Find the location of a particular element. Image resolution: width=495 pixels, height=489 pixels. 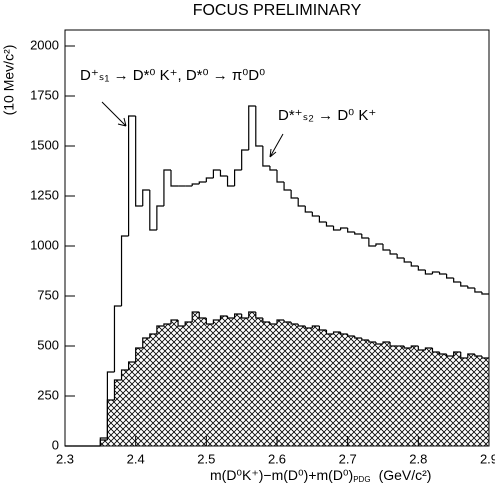

x-tick-label: 2.3 is located at coordinates (65, 458).